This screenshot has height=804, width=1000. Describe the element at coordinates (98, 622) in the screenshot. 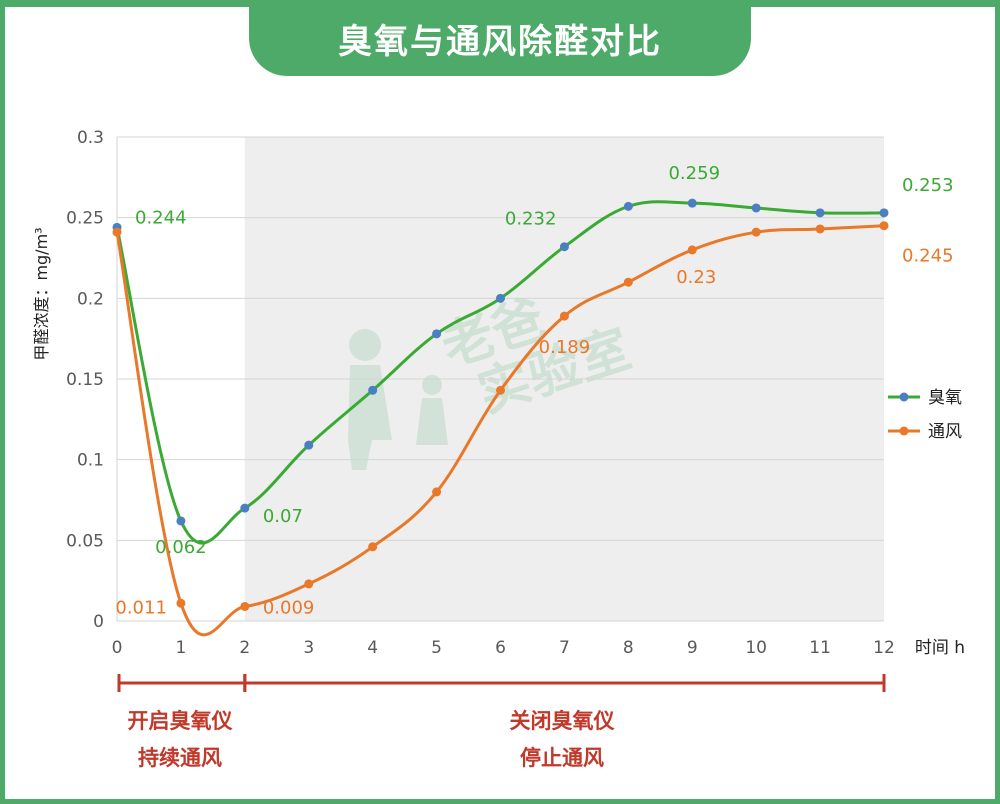

I see `y-tick-label: 0` at that location.